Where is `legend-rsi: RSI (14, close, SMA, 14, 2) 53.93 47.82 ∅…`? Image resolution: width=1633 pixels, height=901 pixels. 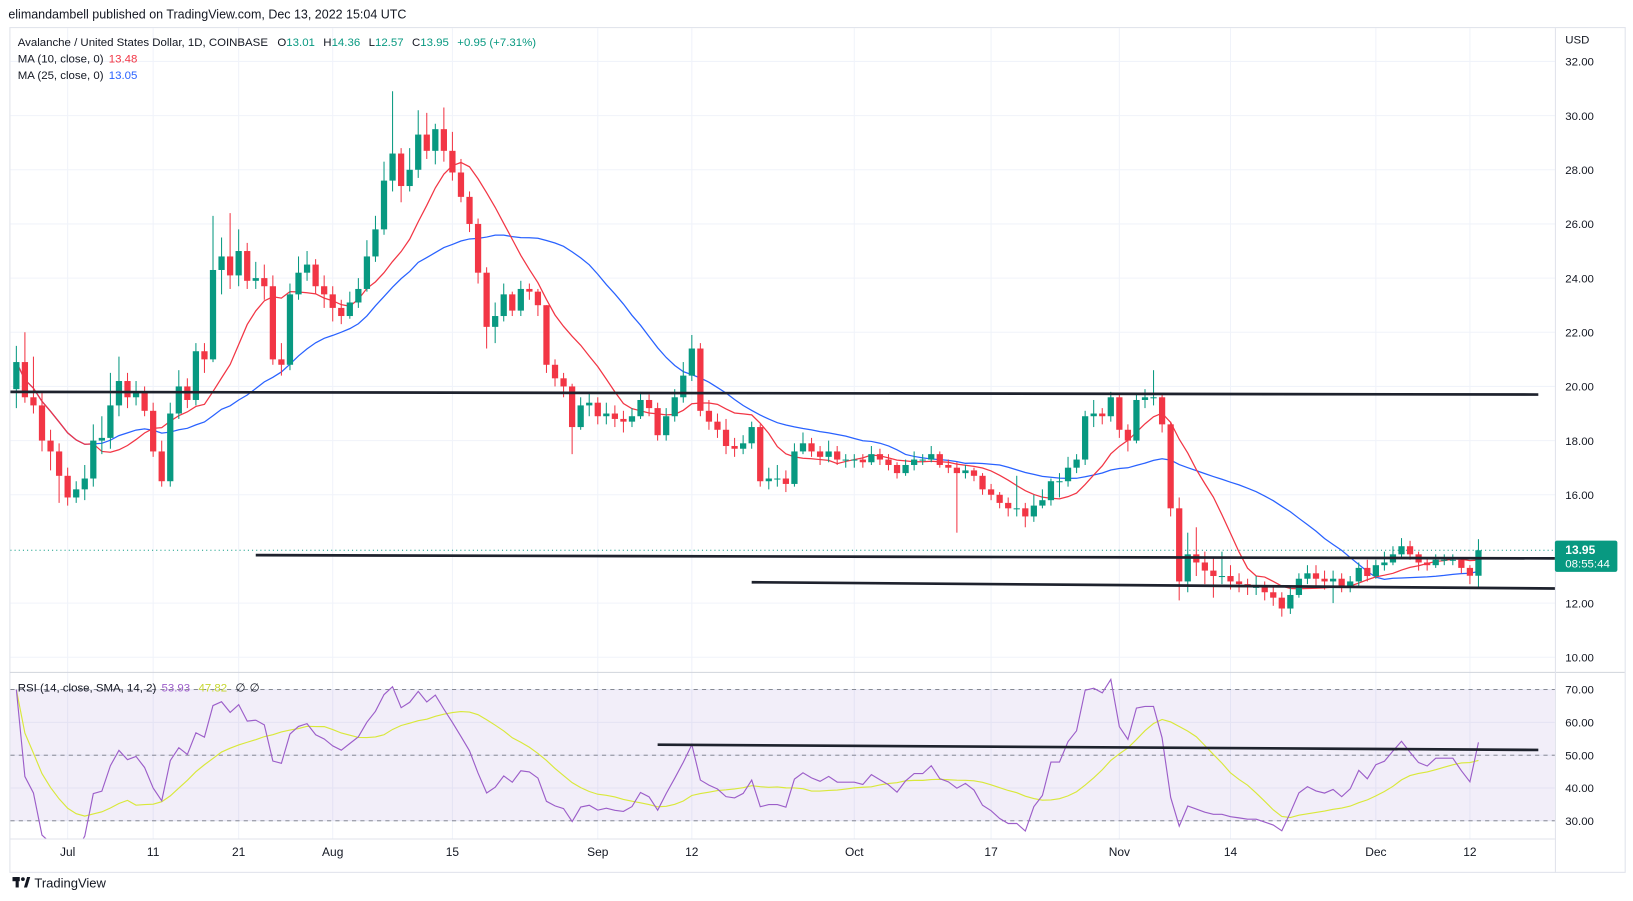
legend-rsi: RSI (14, close, SMA, 14, 2) 53.93 47.82 ∅… is located at coordinates (139, 689).